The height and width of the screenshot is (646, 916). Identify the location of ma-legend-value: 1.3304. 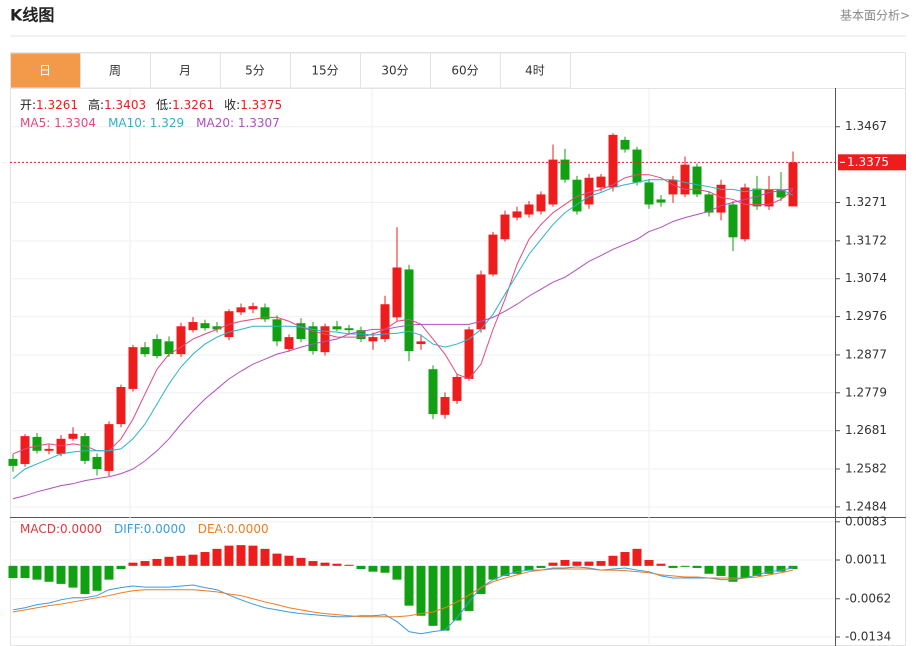
(75, 123).